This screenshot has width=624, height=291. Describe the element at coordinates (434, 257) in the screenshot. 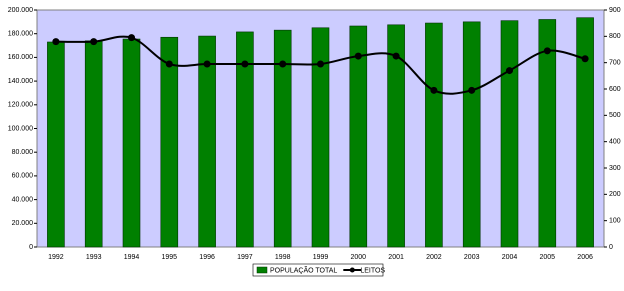

I see `x-tick-label: 2002` at that location.